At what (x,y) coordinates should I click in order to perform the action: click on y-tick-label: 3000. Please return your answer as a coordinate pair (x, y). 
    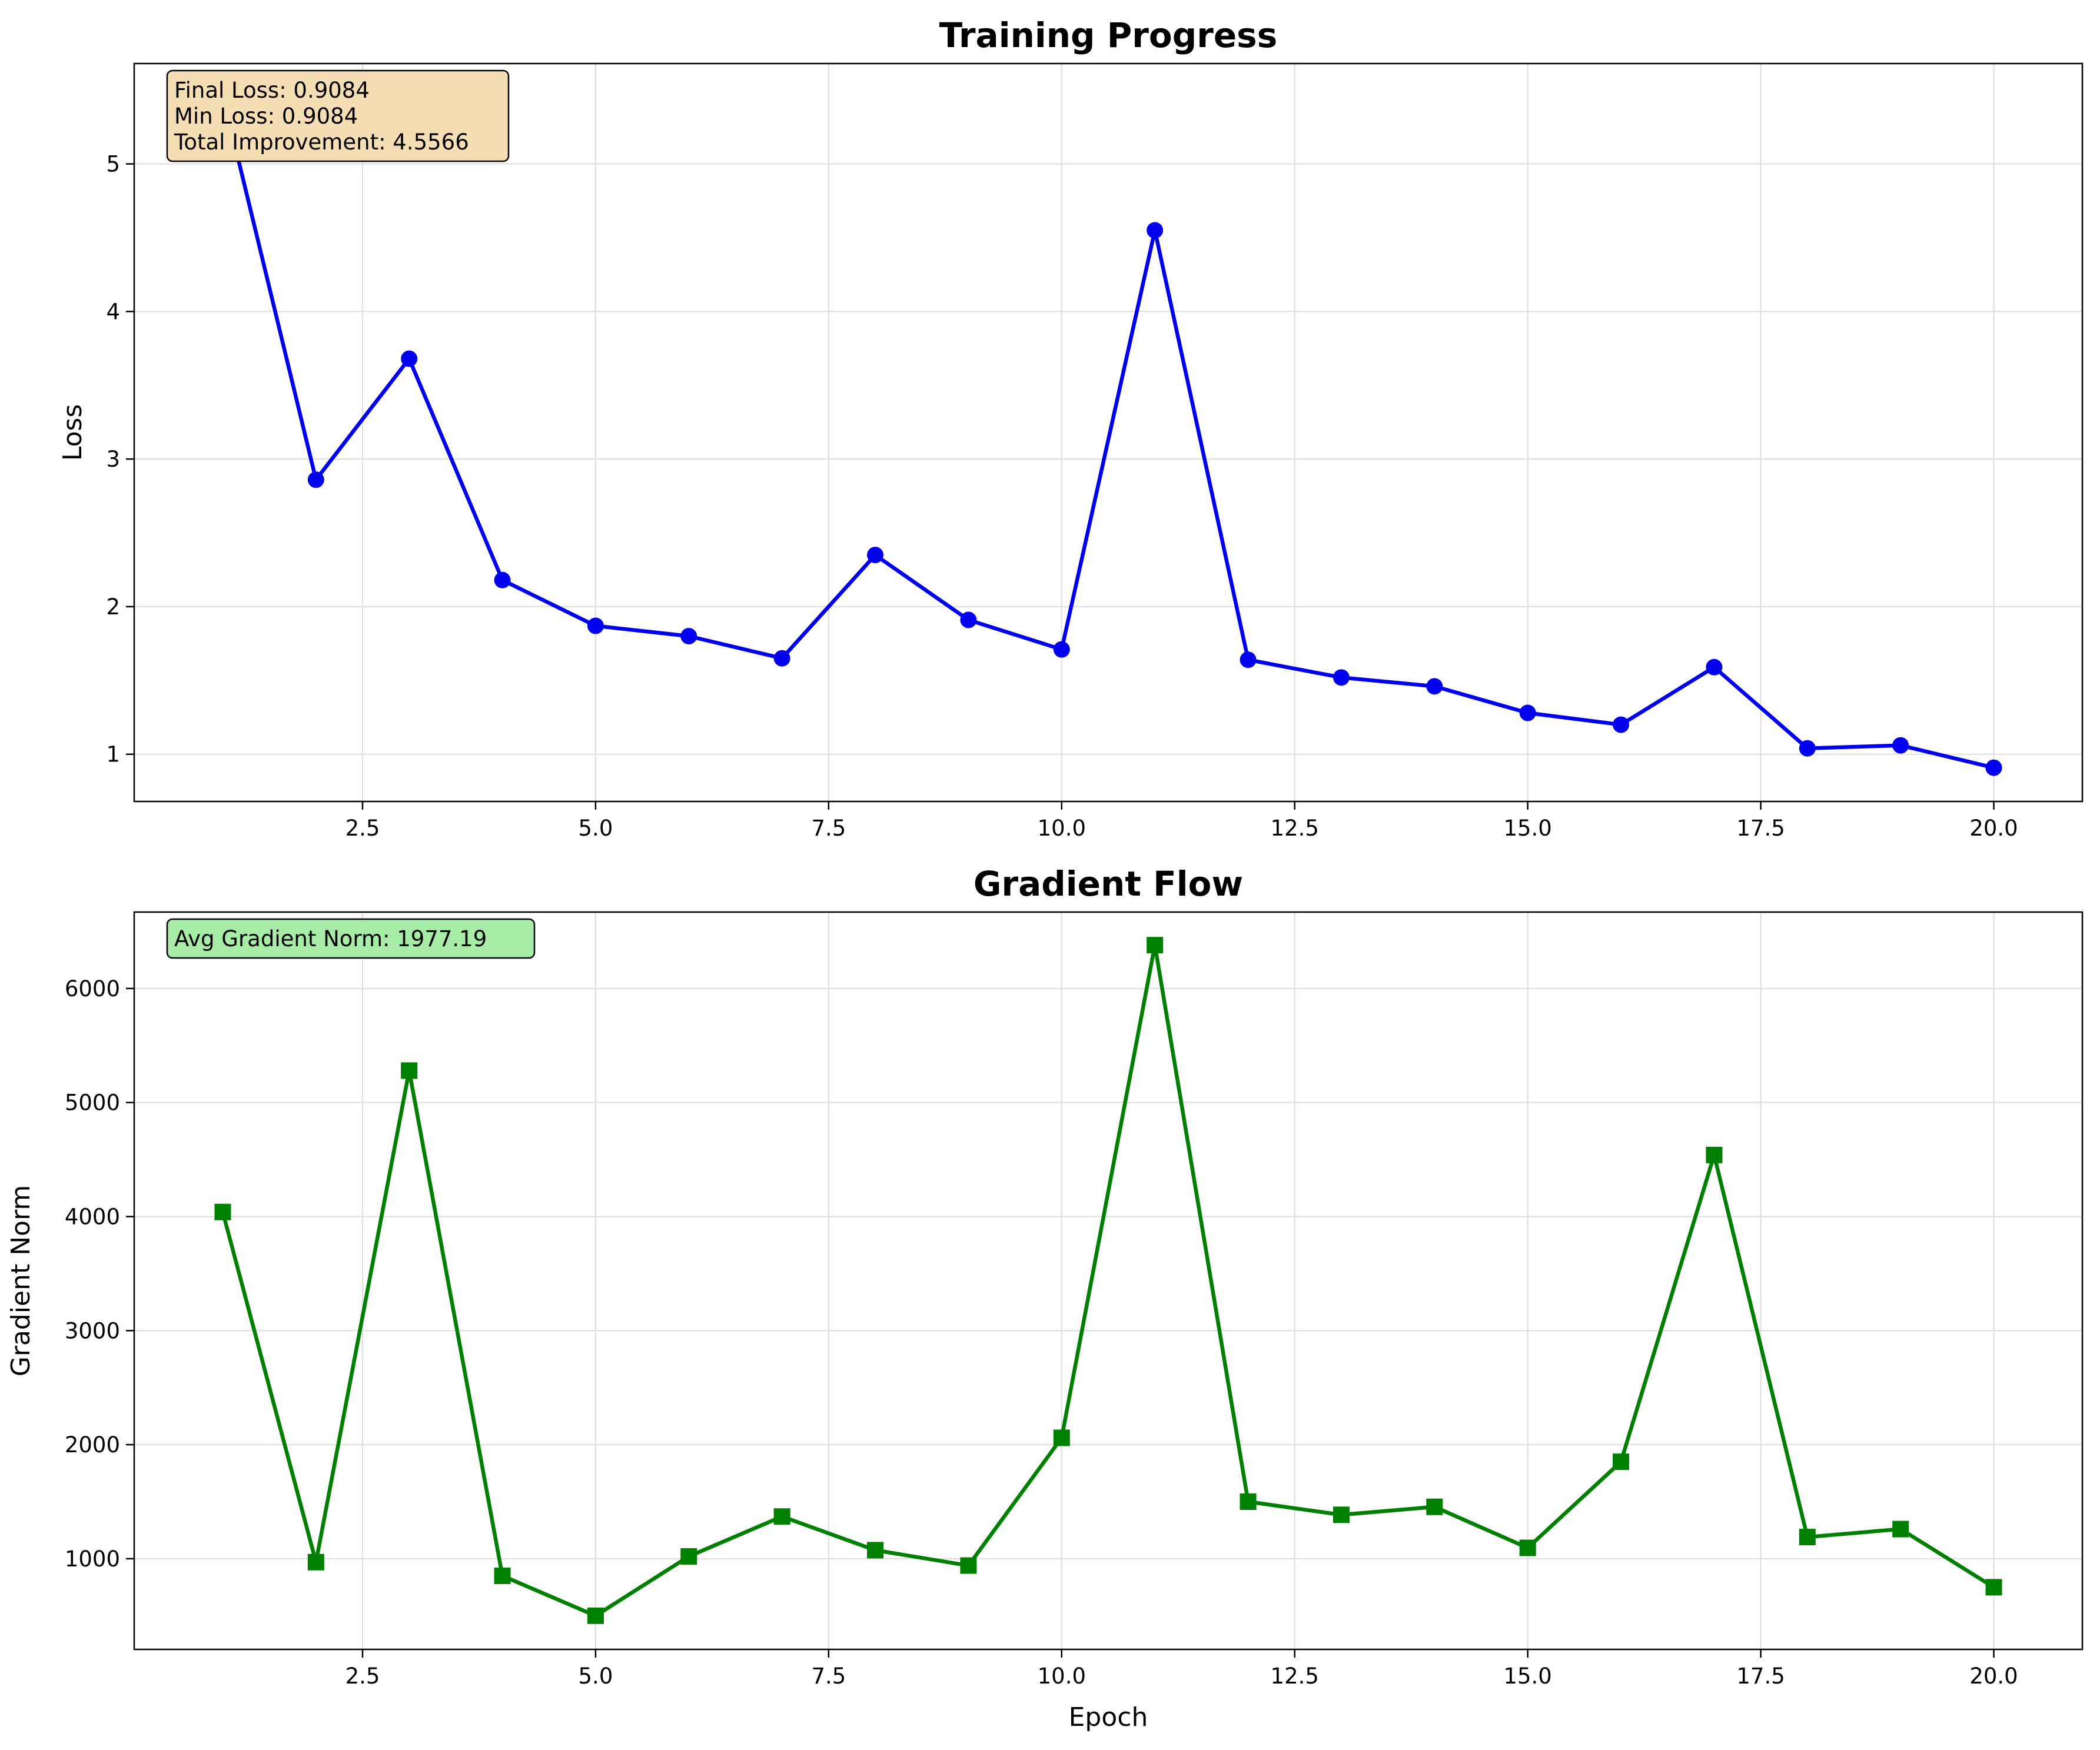
    Looking at the image, I should click on (92, 1330).